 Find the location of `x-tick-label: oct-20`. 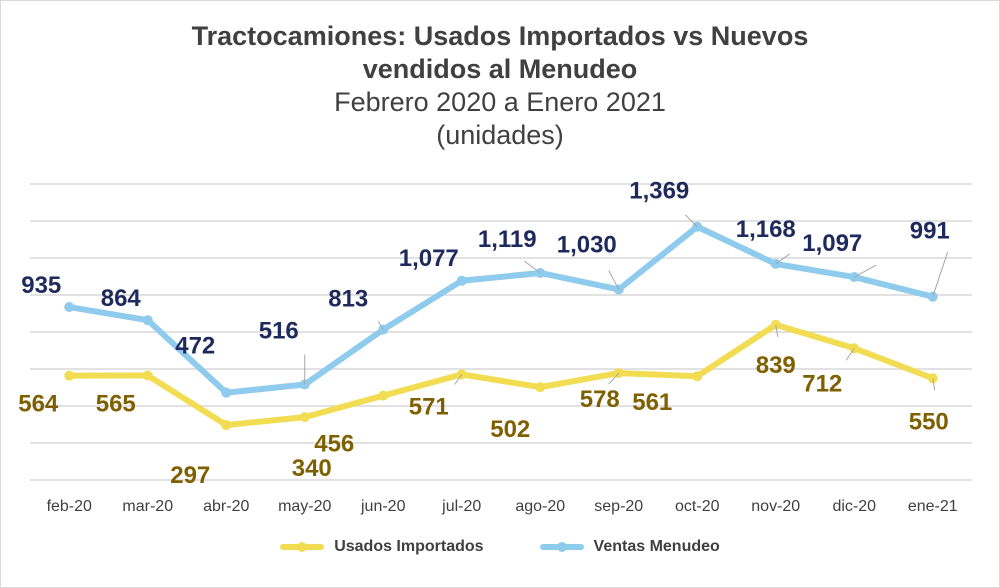

x-tick-label: oct-20 is located at coordinates (697, 506).